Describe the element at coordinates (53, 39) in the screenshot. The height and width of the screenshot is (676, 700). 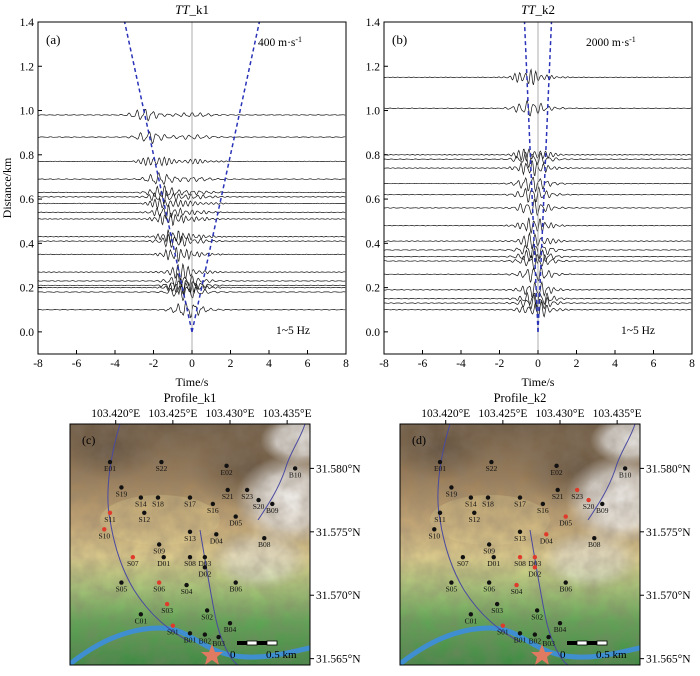
I see `panel-a-letter: (a)` at that location.